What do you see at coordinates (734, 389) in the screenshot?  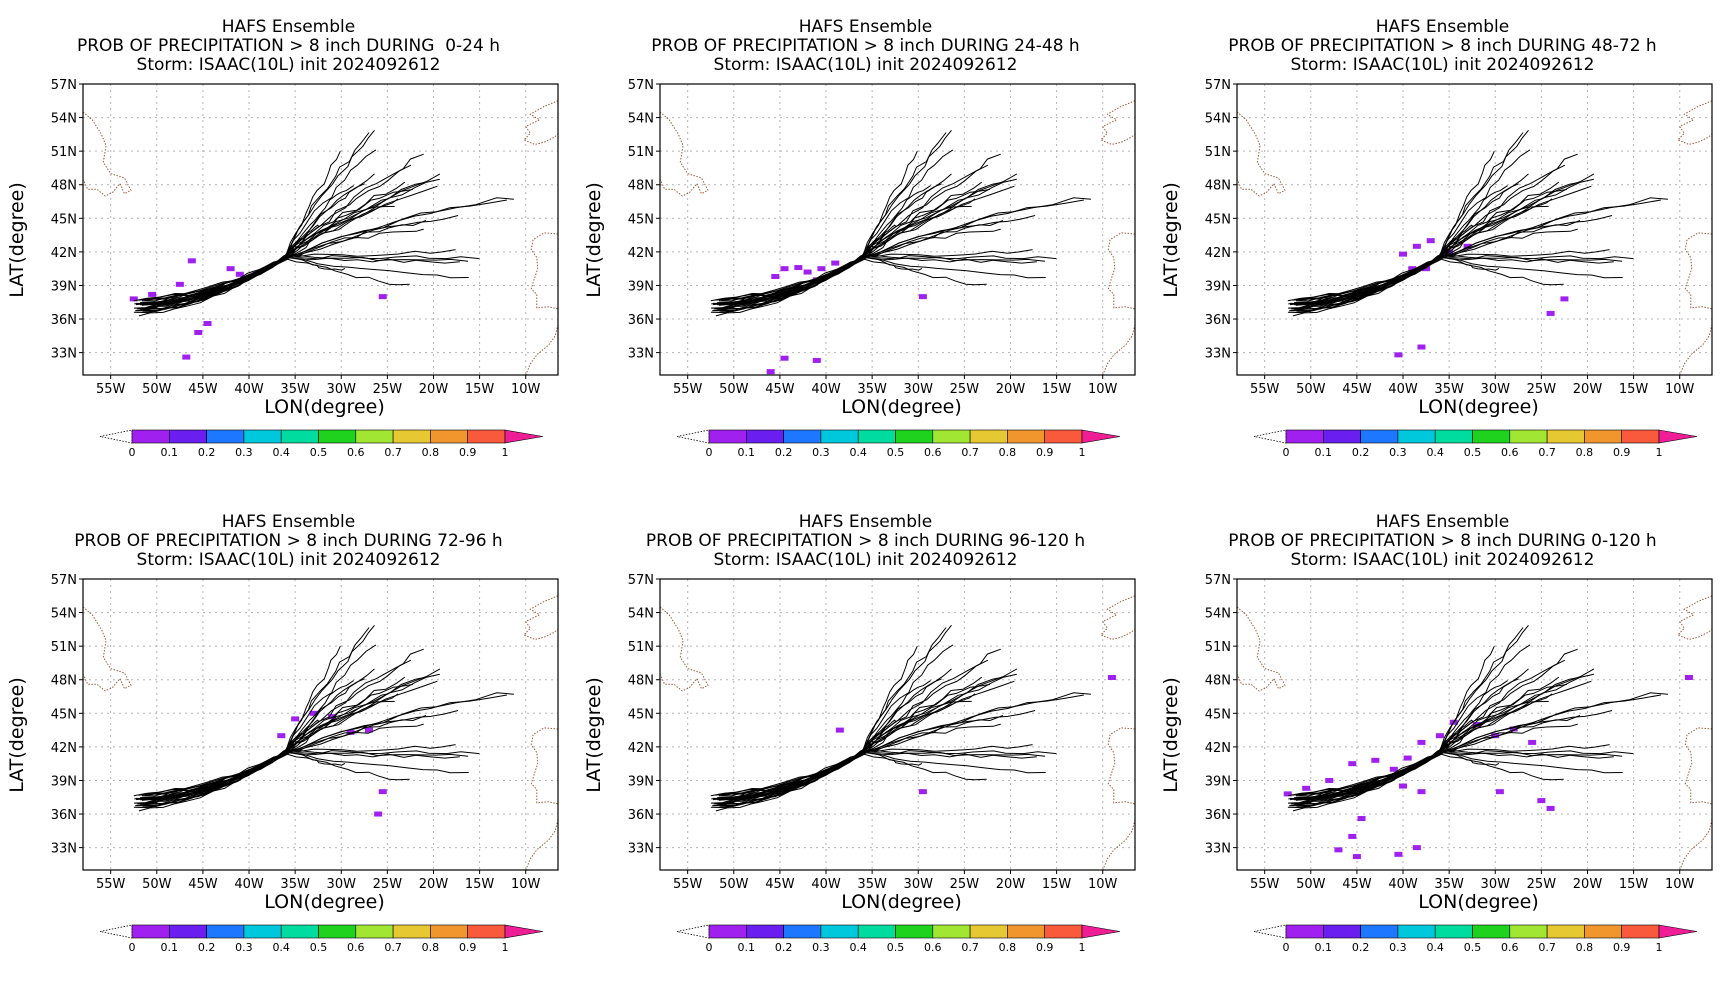 I see `lon-tick-label: 50W` at bounding box center [734, 389].